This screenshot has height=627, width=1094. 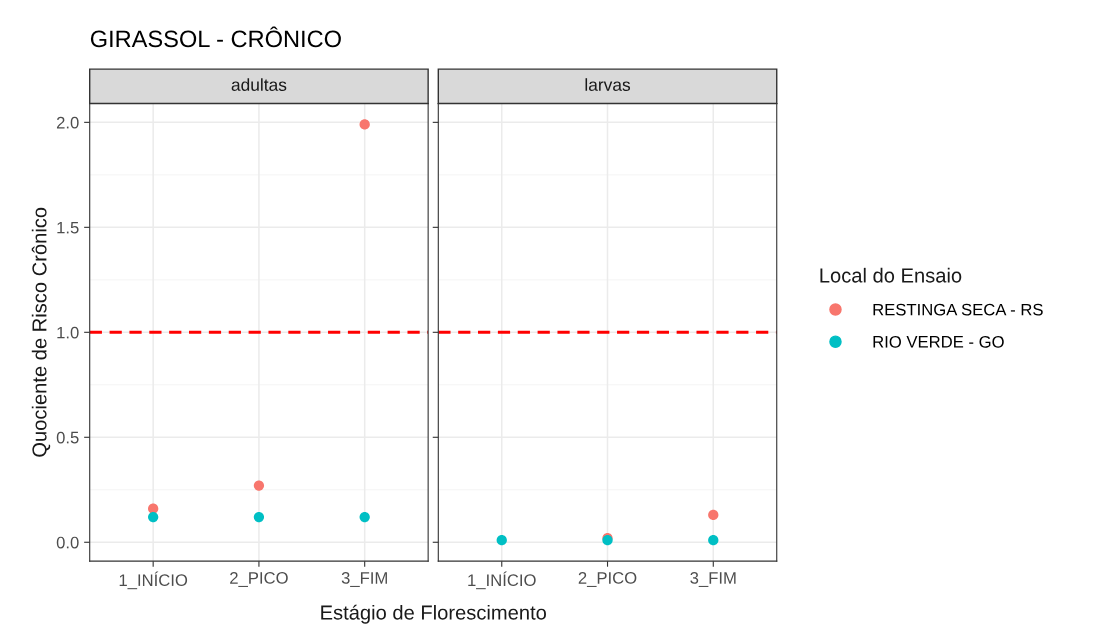 I want to click on chart-subtitle: adultas, so click(x=259, y=84).